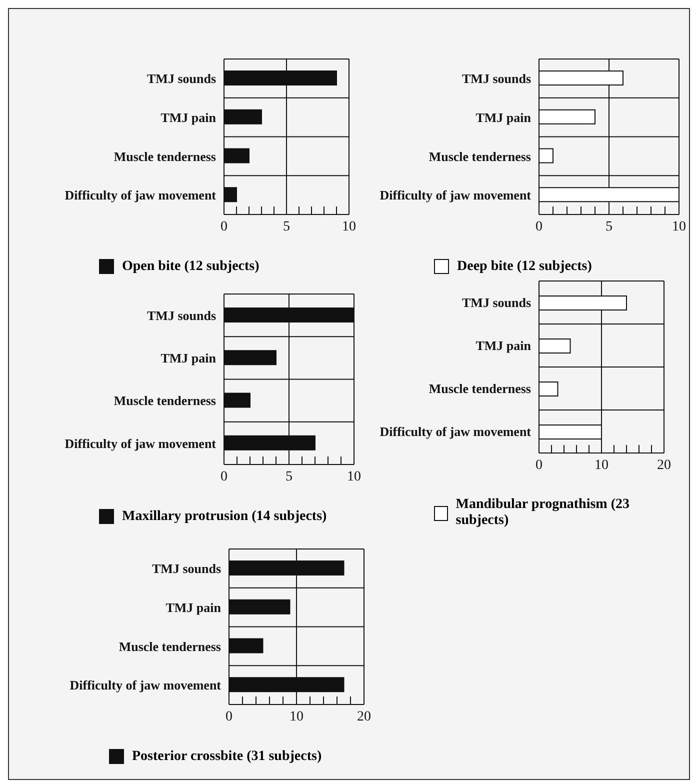 The height and width of the screenshot is (781, 694). What do you see at coordinates (524, 266) in the screenshot?
I see `legend-label: Deep bite (12 subjects)` at bounding box center [524, 266].